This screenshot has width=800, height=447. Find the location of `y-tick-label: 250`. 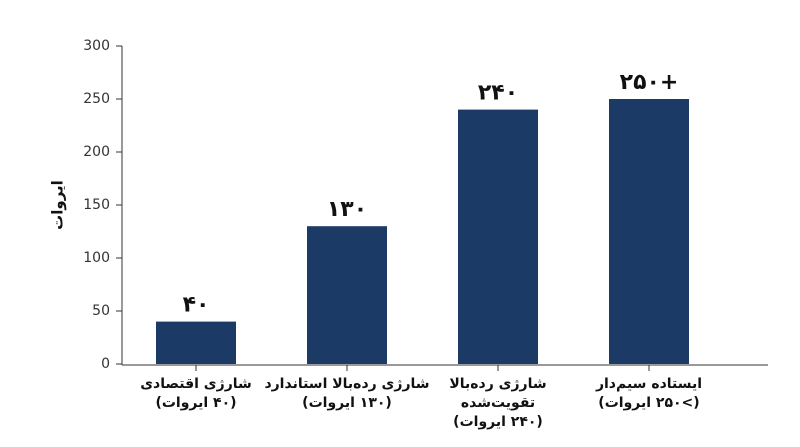

y-tick-label: 250 is located at coordinates (96, 99).